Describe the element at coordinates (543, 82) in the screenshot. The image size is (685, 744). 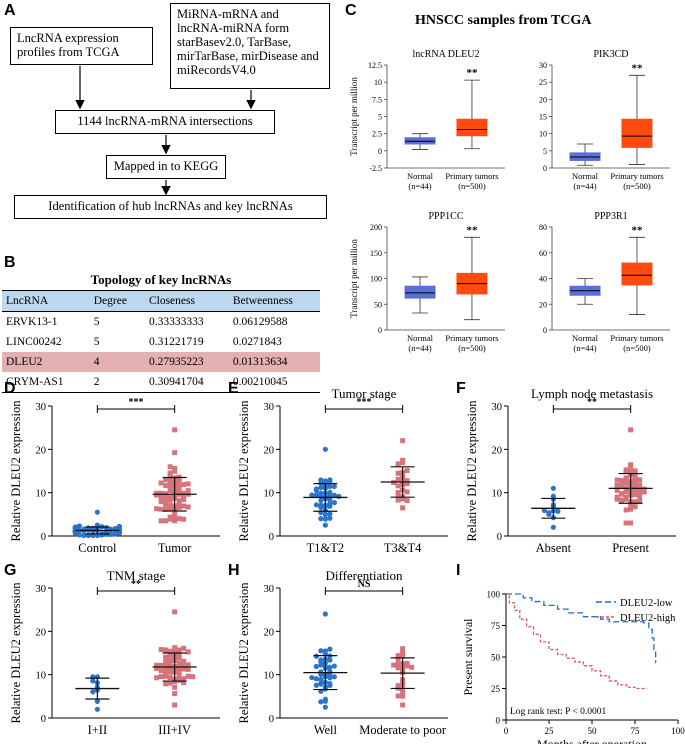
I see `y-tick-label: 25` at that location.